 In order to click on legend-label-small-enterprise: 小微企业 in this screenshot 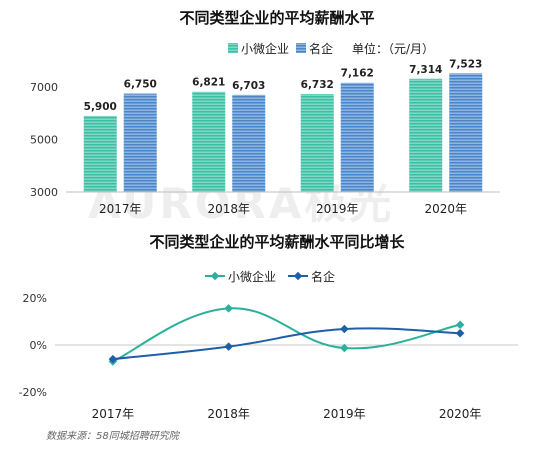, I will do `click(265, 48)`.